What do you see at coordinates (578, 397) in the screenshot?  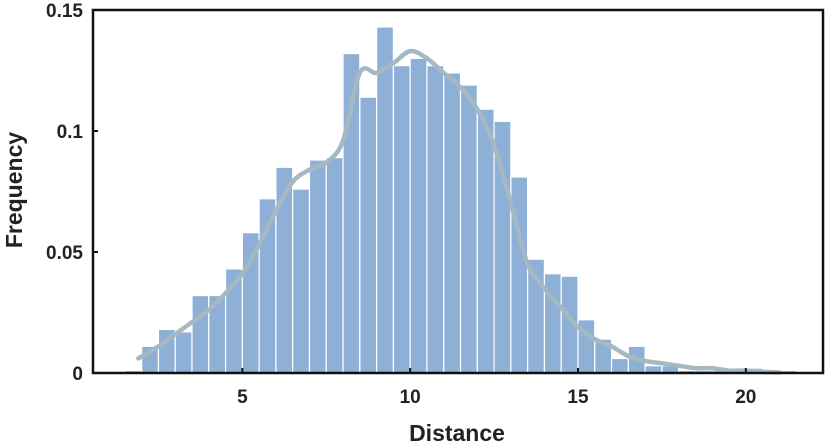 I see `x-tick-label: 15` at bounding box center [578, 397].